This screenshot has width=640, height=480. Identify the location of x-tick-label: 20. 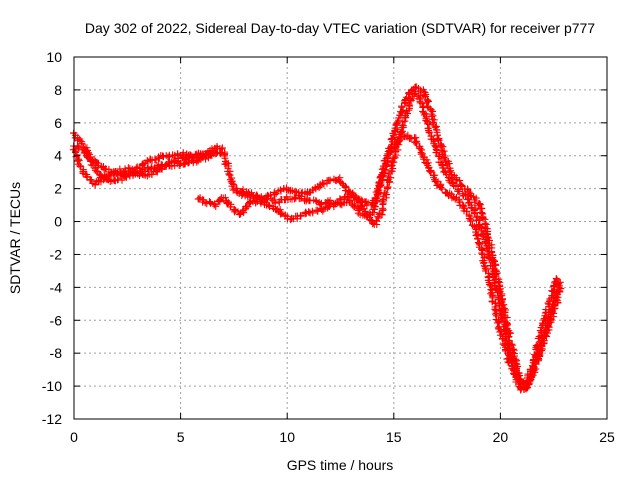
(501, 437).